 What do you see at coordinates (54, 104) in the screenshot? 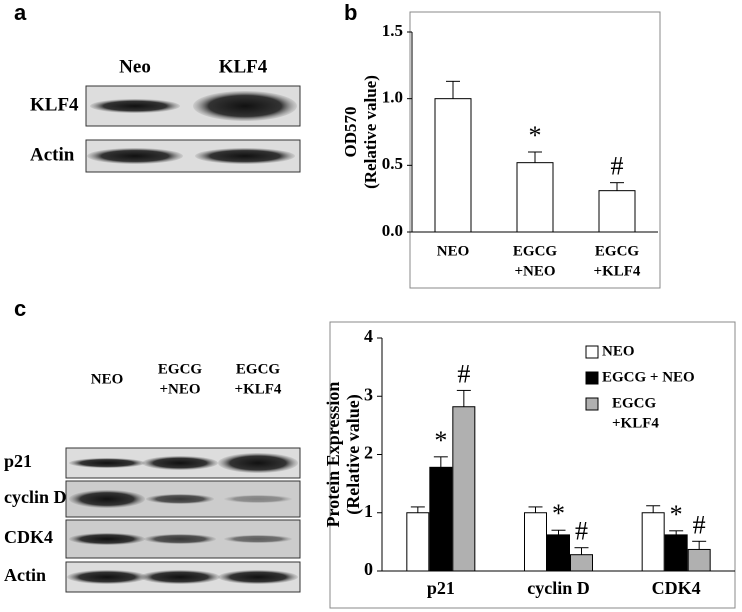
I see `row-label: KLF4` at bounding box center [54, 104].